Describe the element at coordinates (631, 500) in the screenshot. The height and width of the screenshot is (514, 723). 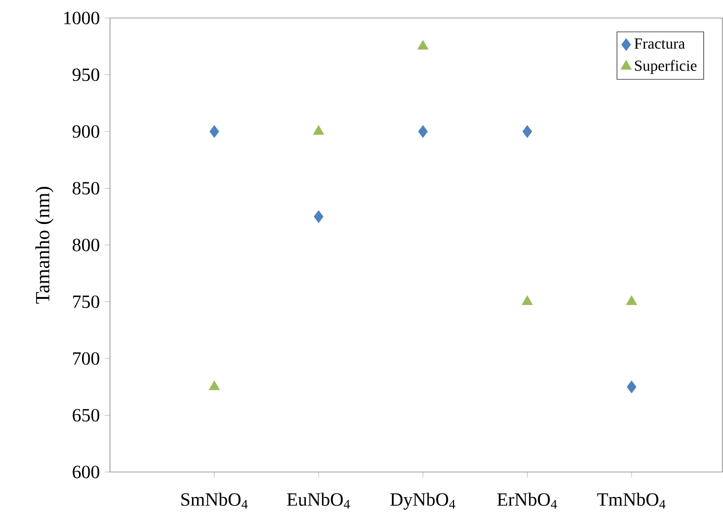
I see `x-tick-label: TmNbO$_{4}$` at that location.